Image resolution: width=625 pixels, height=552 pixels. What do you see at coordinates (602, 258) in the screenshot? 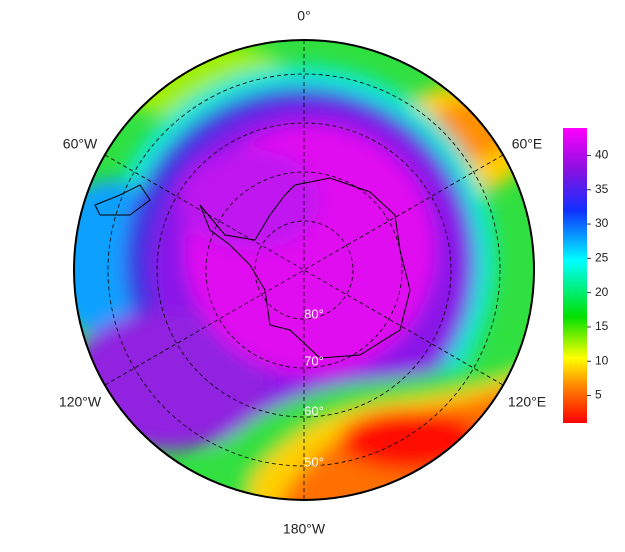
I see `colorbar-tick-label: 25` at bounding box center [602, 258].